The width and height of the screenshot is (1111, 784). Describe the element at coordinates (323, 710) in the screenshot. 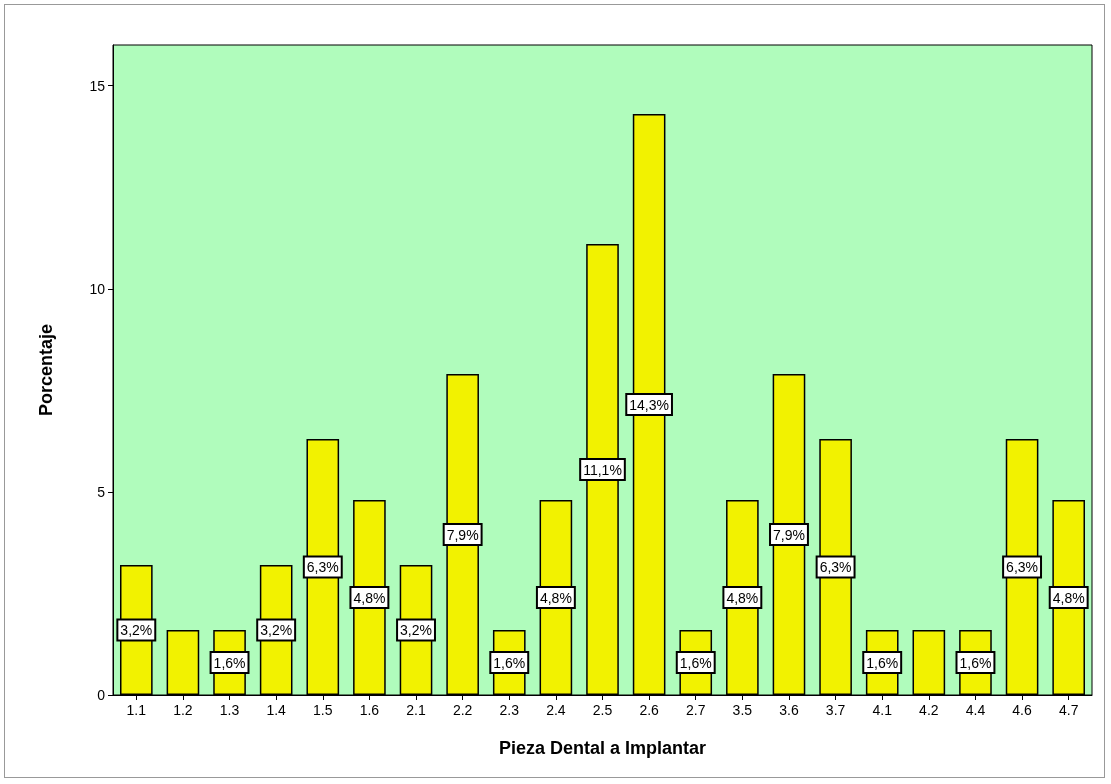

I see `x-tick-label: 1.5` at that location.